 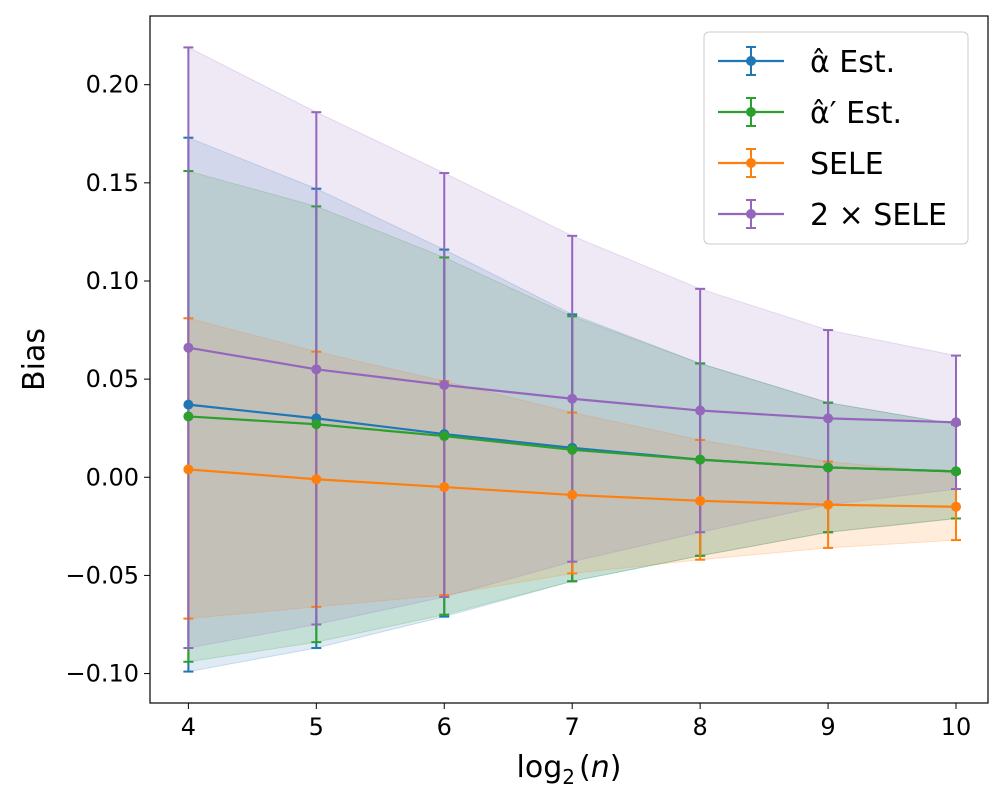 What do you see at coordinates (847, 164) in the screenshot?
I see `legend-label: SELE` at bounding box center [847, 164].